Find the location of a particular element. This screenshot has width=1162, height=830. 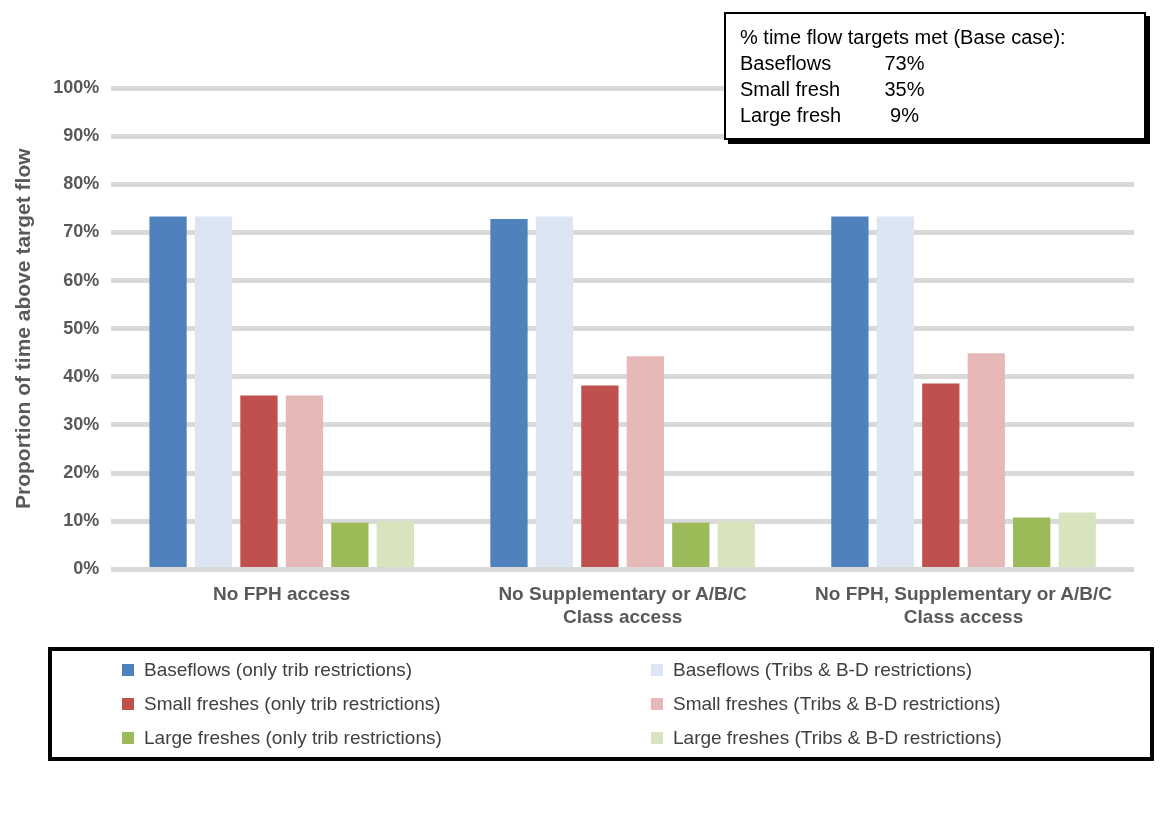

legend-label: Small freshes (only trib restrictions) is located at coordinates (292, 704).